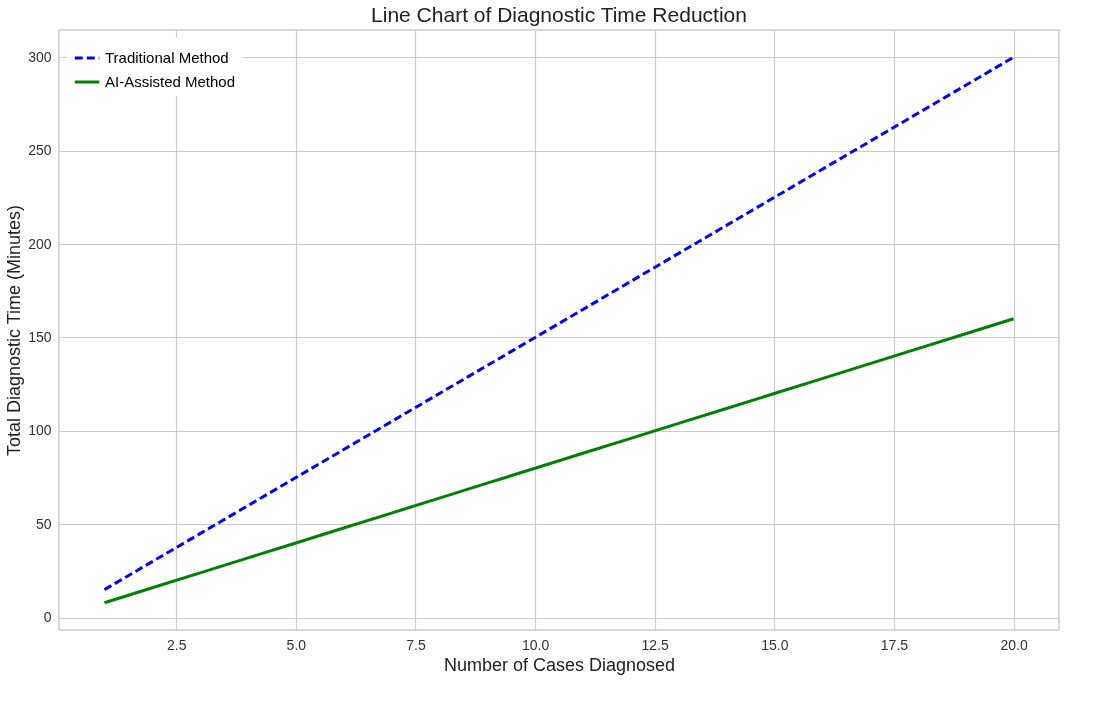 The height and width of the screenshot is (709, 1100). What do you see at coordinates (14, 330) in the screenshot?
I see `y-axis-title: Total Diagnostic Time (Minutes)` at bounding box center [14, 330].